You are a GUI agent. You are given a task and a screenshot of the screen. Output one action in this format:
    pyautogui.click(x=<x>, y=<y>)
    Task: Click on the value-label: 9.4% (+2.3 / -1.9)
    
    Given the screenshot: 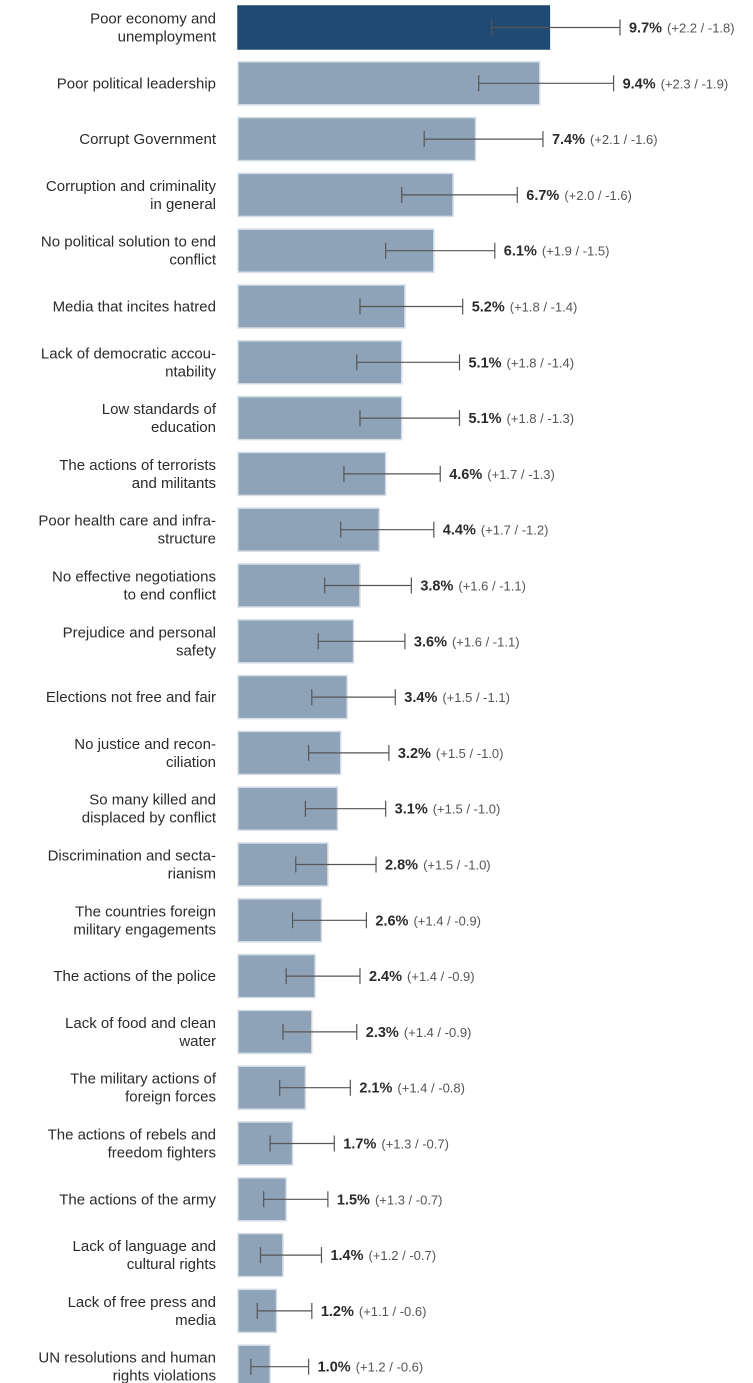 What is the action you would take?
    pyautogui.click(x=676, y=84)
    